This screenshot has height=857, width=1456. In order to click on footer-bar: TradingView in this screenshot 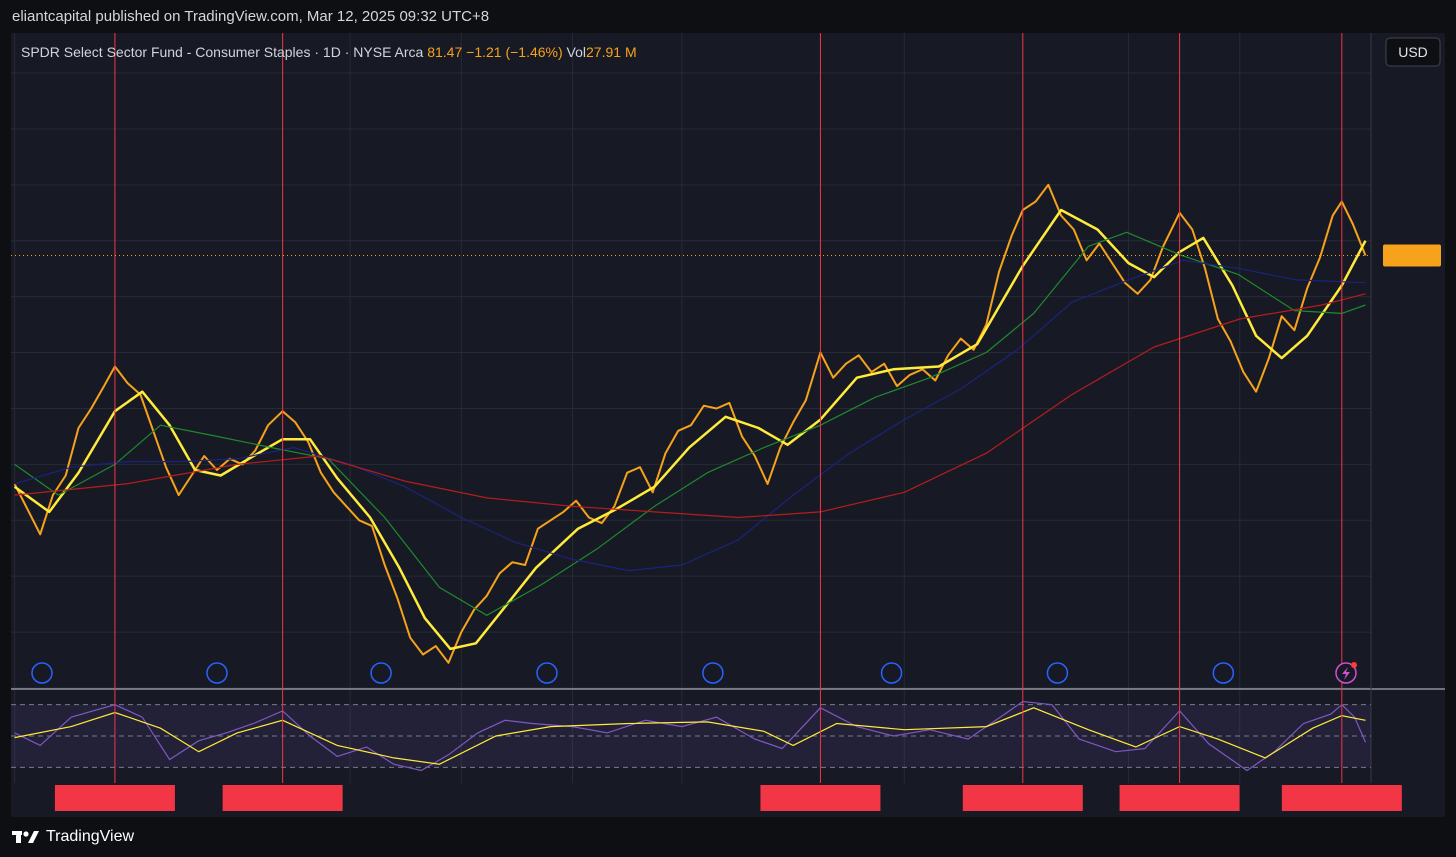, I will do `click(728, 837)`.